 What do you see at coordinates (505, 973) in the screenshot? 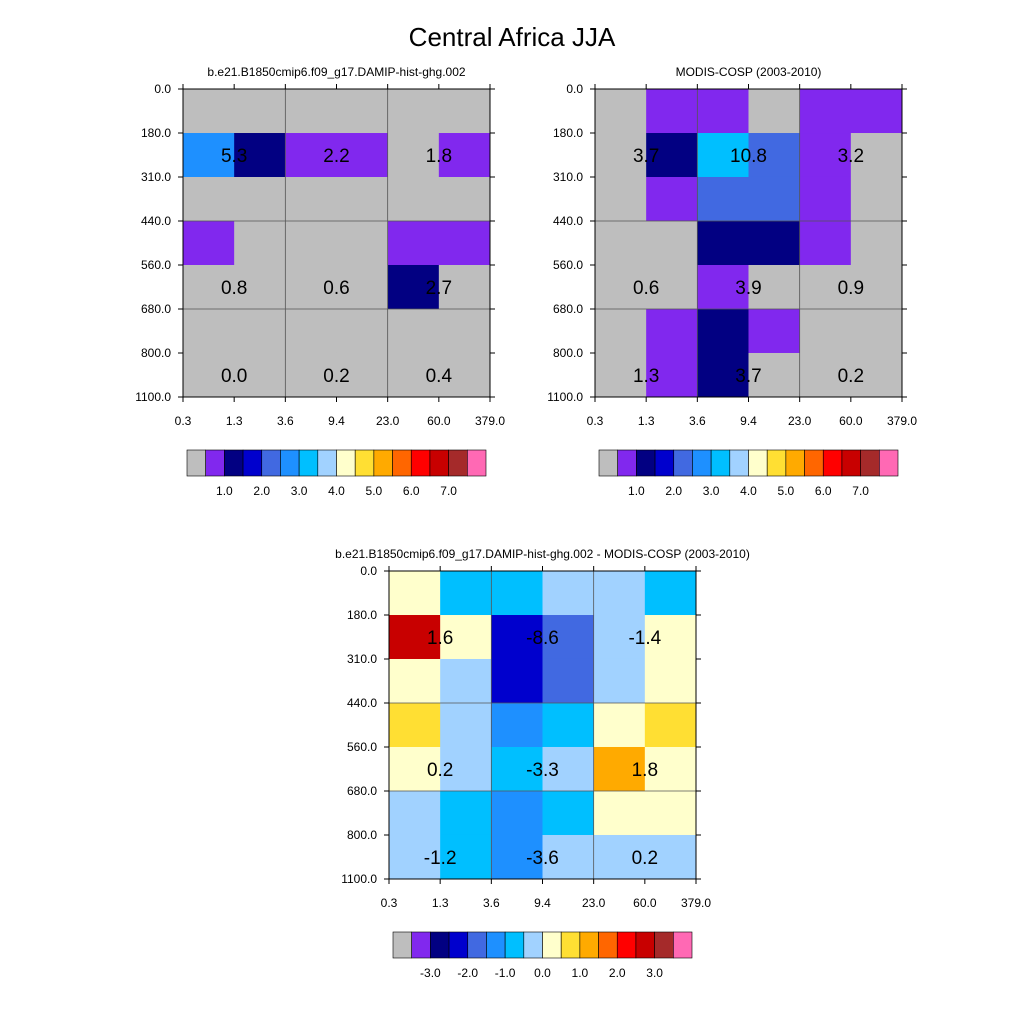
I see `colorbar-label: -1.0` at bounding box center [505, 973].